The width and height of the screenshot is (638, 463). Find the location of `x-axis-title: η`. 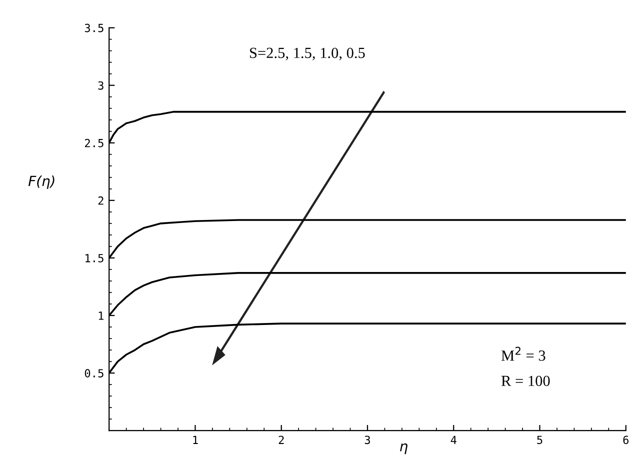

x-axis-title: η is located at coordinates (404, 448).